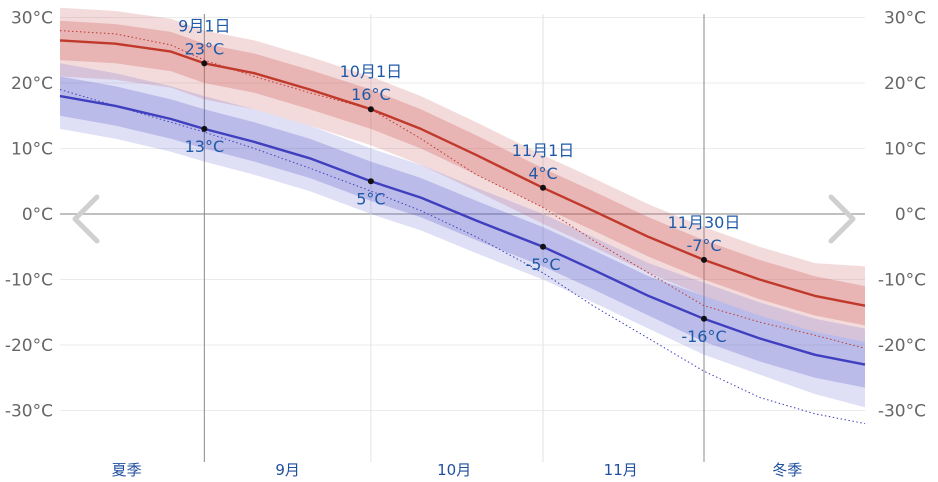 The height and width of the screenshot is (482, 938). Describe the element at coordinates (905, 19) in the screenshot. I see `y-tick-label-right: 30°C` at that location.